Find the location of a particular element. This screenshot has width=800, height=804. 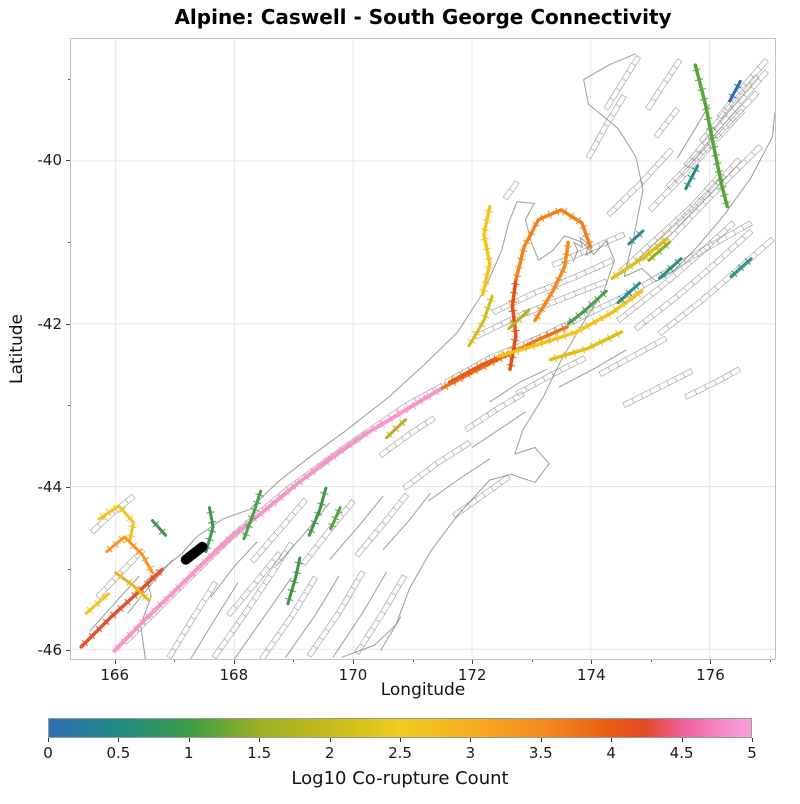

y-tick-label: -42 is located at coordinates (50, 323).